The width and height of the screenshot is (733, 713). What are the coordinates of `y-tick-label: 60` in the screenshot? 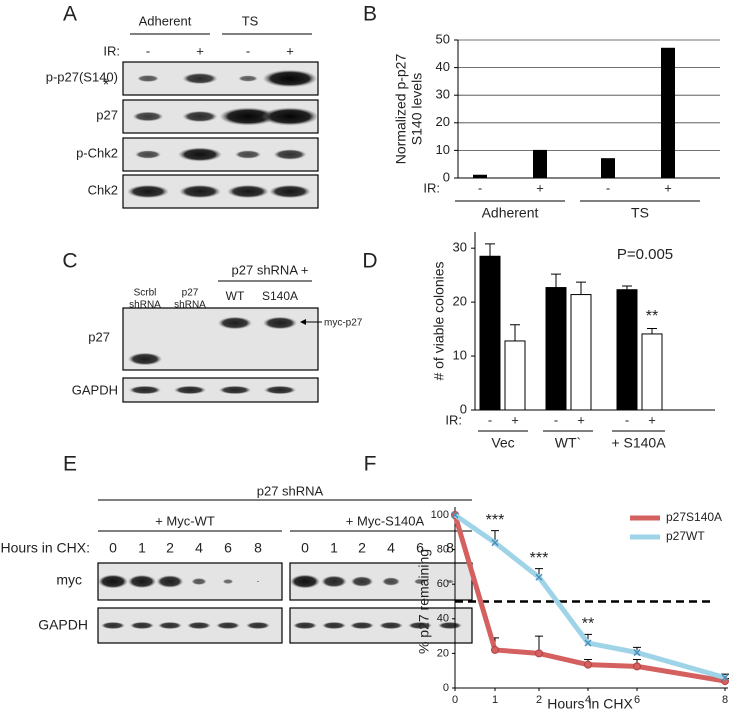 It's located at (443, 584).